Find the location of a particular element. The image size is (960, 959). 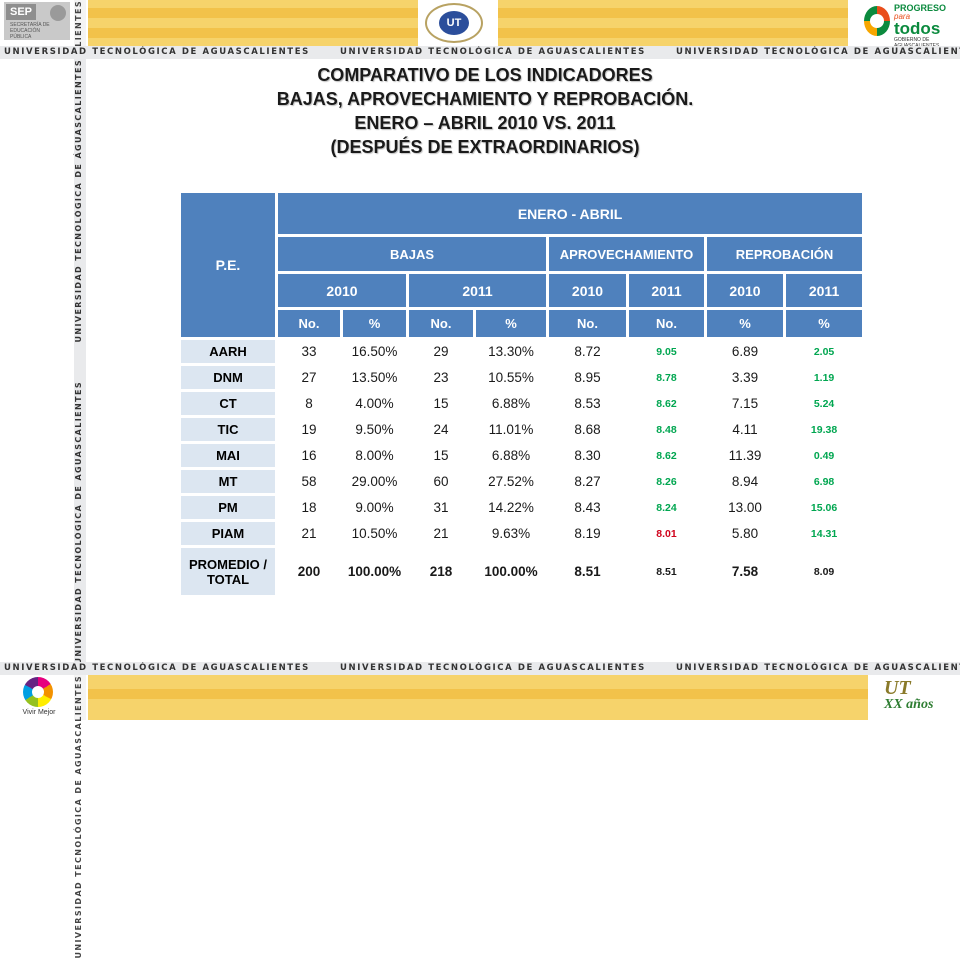

title-line-3: ENERO – ABRIL 2010 VS. 2011 is located at coordinates (485, 123).